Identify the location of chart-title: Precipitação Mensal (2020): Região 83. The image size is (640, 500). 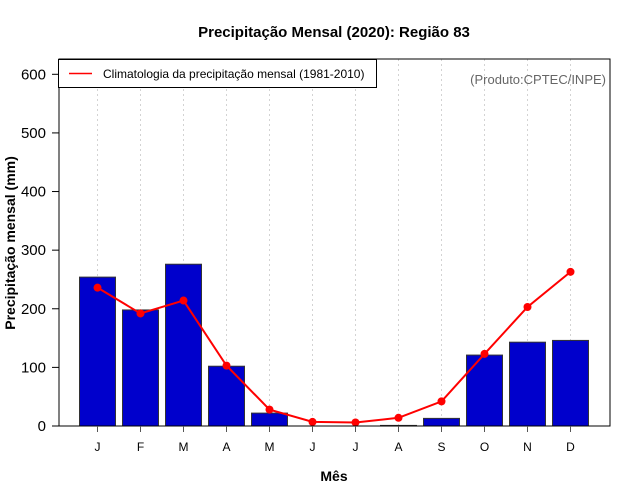
(334, 32).